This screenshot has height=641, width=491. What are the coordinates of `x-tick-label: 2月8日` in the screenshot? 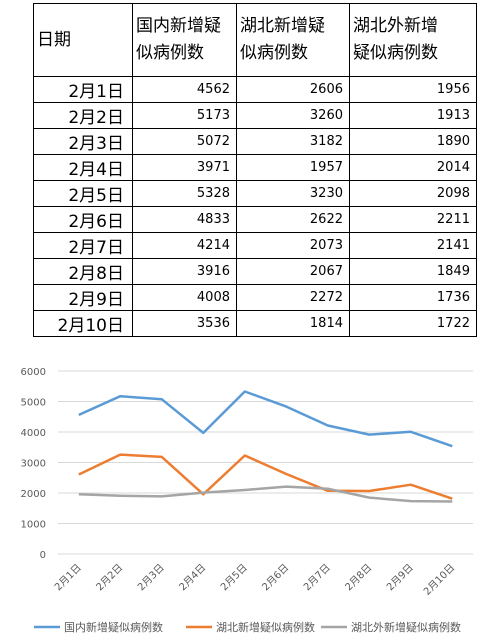 It's located at (359, 578).